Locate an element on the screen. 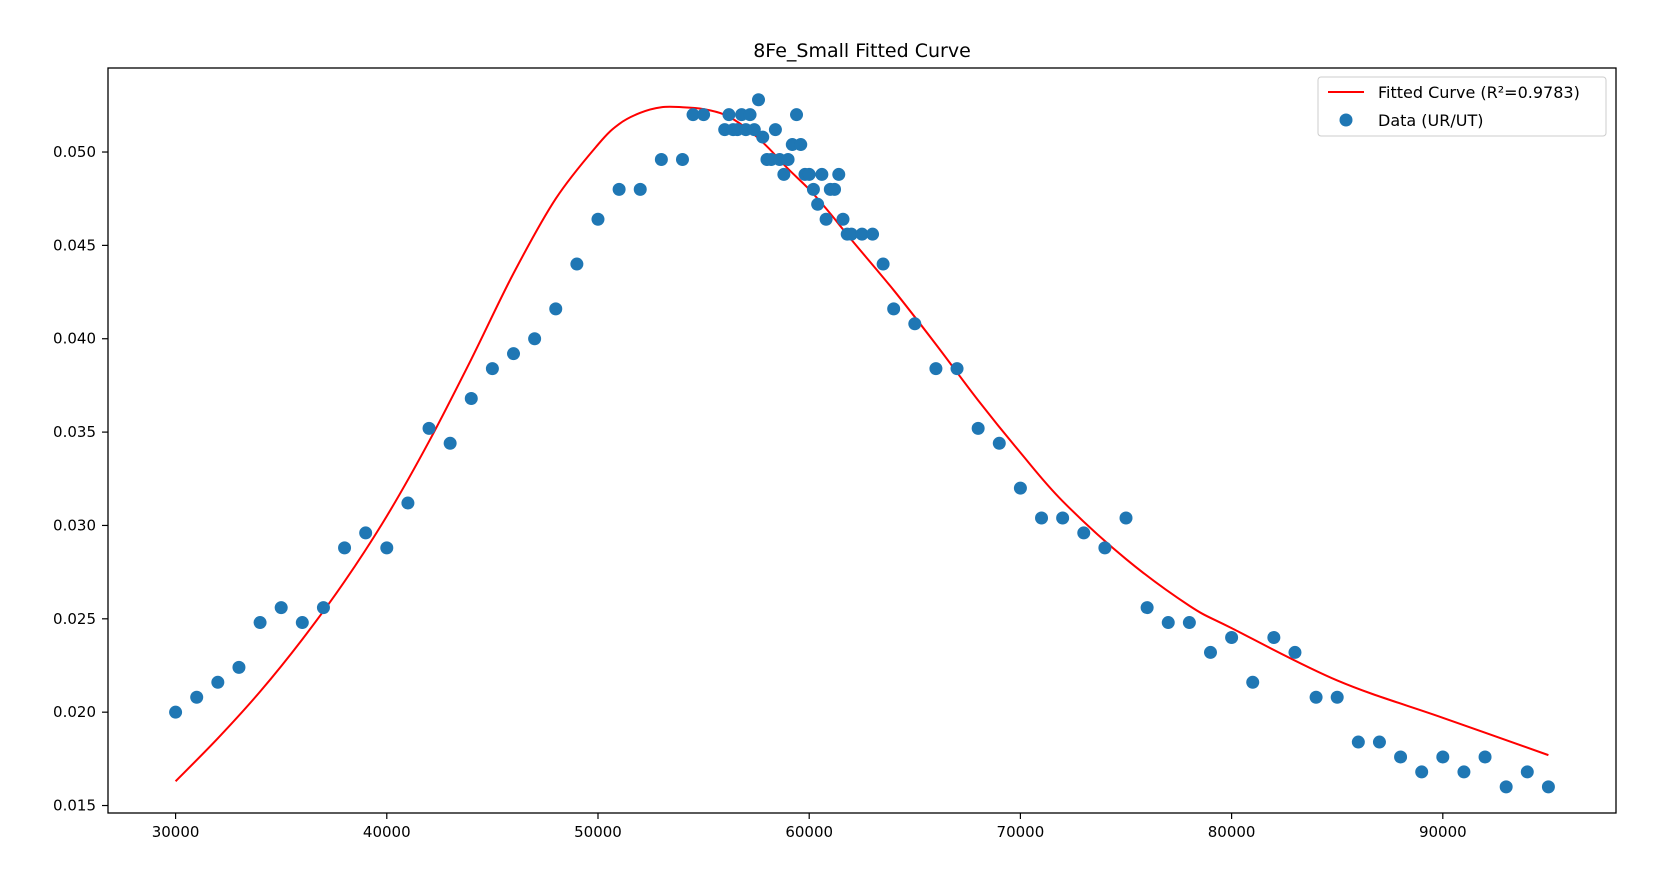  legend-box is located at coordinates (1462, 106).